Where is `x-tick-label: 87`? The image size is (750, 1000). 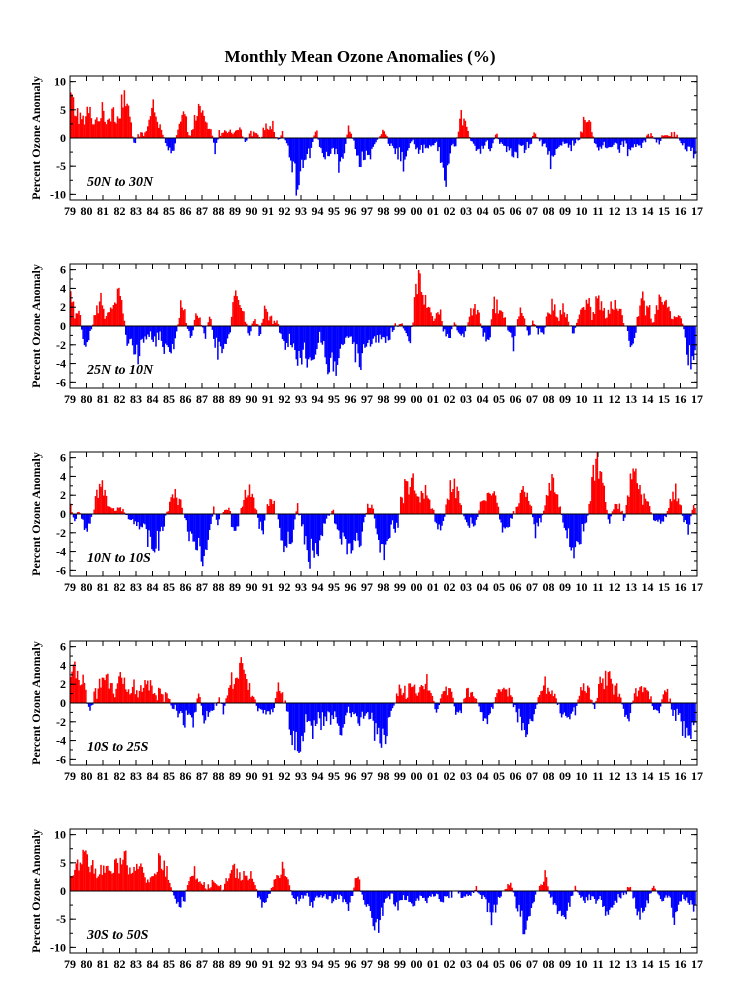
x-tick-label: 87 is located at coordinates (202, 399).